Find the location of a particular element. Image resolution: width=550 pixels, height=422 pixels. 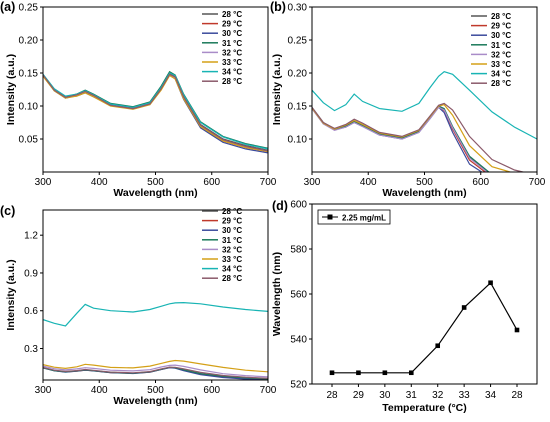

y-tick-label: 0.6 is located at coordinates (31, 311).